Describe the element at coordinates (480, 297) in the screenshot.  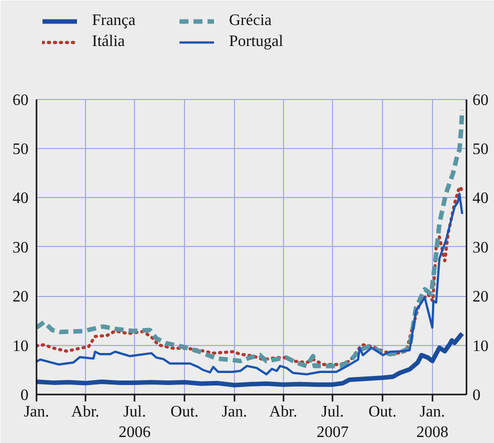
I see `y2-tick-label: 20` at that location.